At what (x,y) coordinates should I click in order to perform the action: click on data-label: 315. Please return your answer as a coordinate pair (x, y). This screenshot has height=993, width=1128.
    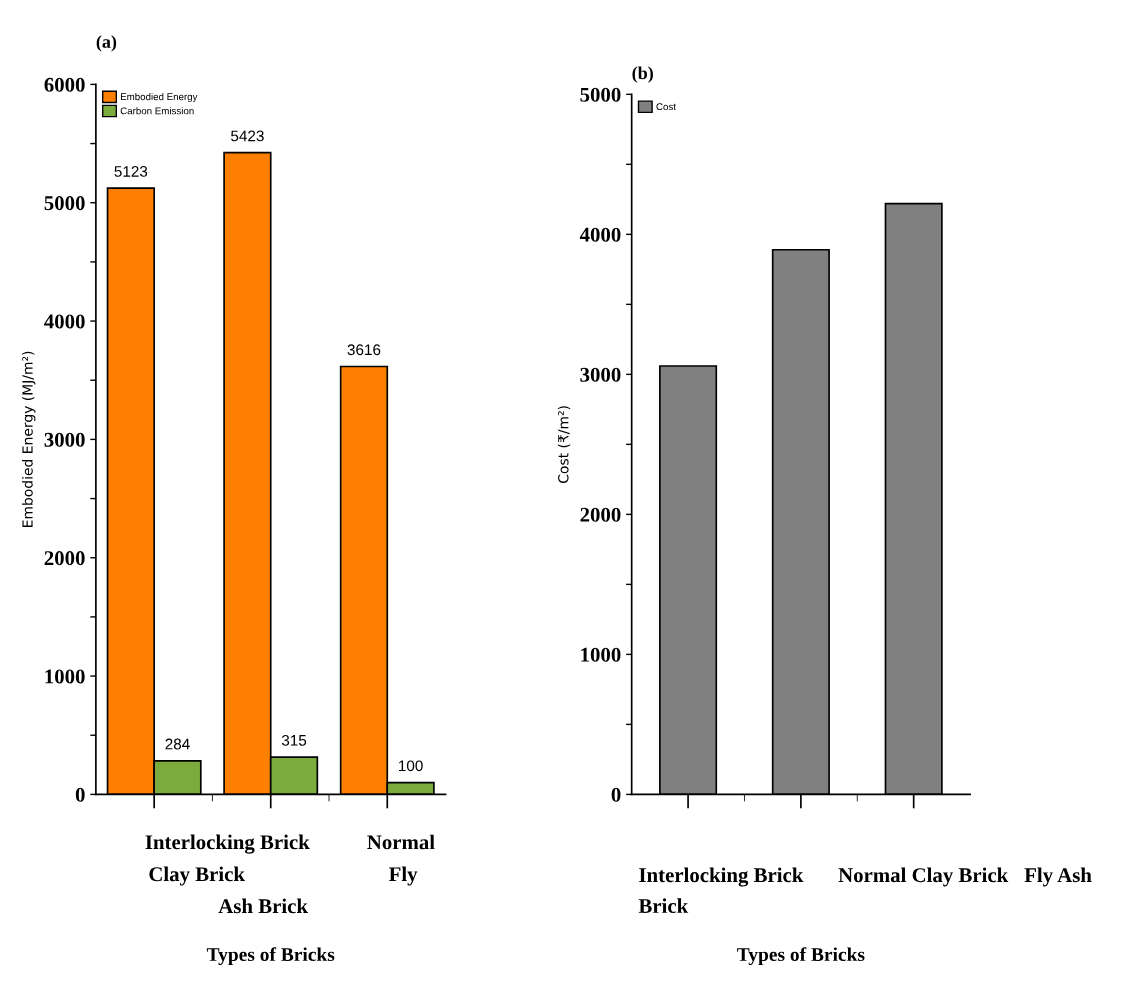
    Looking at the image, I should click on (294, 740).